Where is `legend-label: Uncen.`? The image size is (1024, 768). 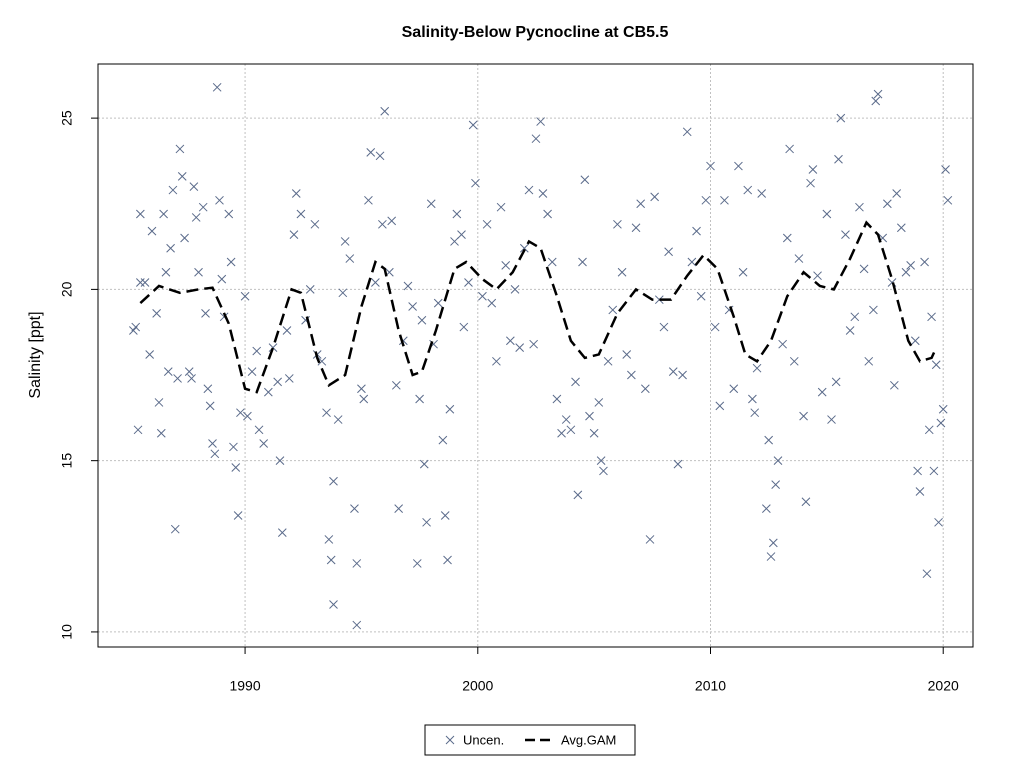
legend-label: Uncen. is located at coordinates (483, 739).